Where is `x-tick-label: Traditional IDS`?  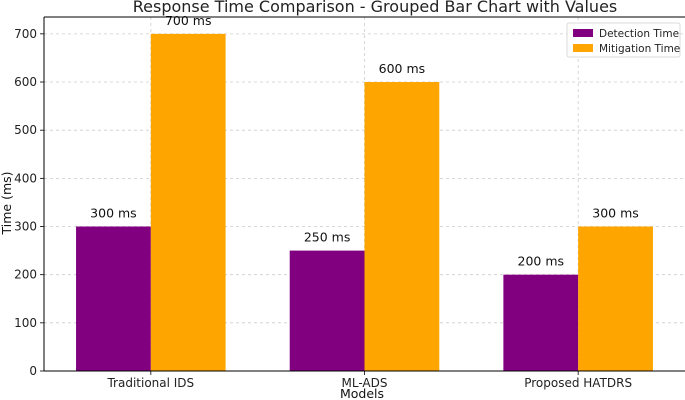 x-tick-label: Traditional IDS is located at coordinates (150, 383).